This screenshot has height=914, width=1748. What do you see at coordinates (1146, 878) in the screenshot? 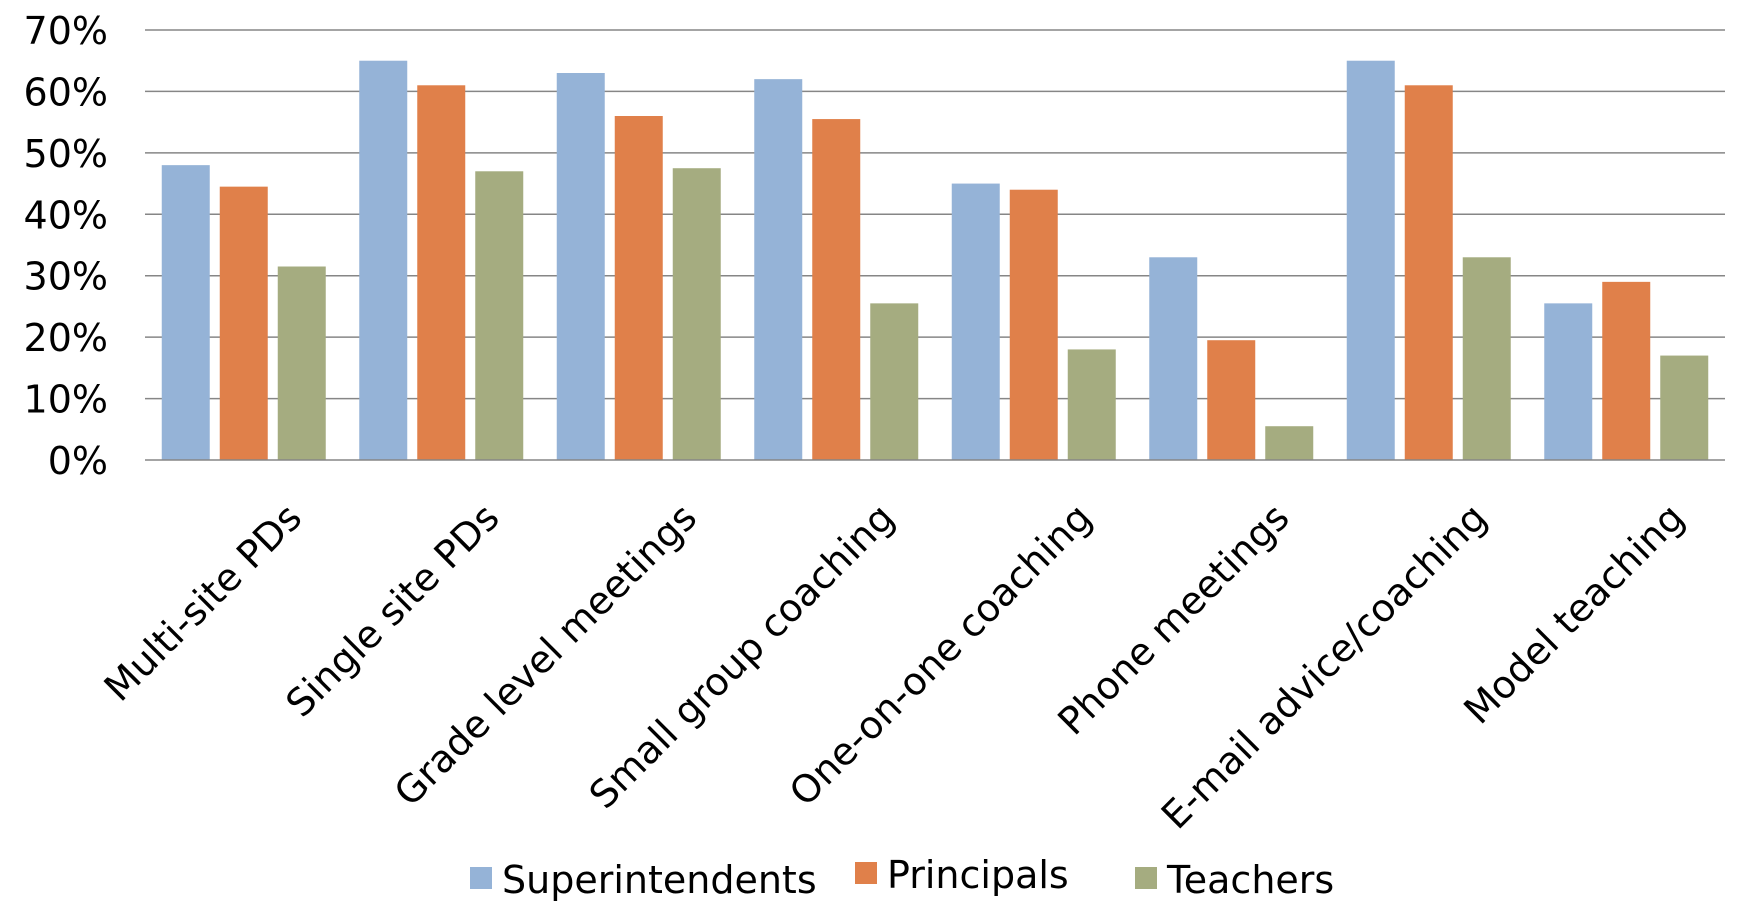
I see `legend-swatch-teachers` at bounding box center [1146, 878].